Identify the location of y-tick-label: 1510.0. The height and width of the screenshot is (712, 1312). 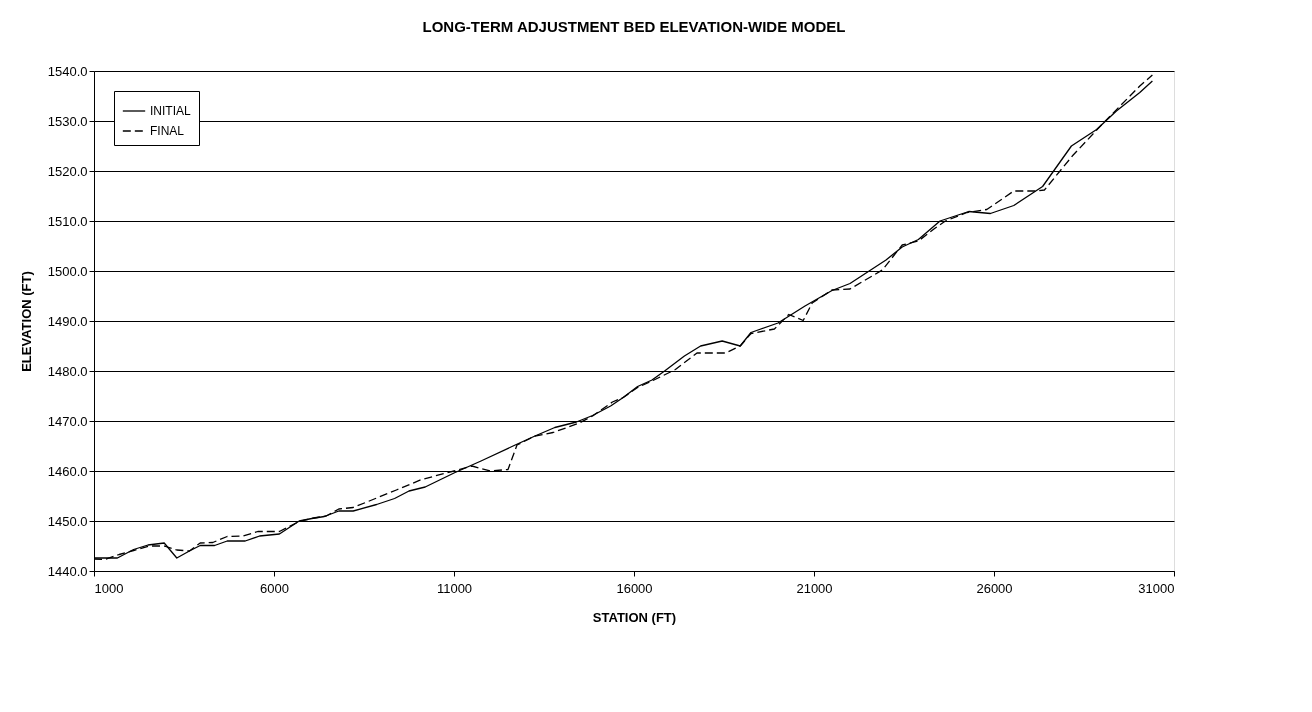
(67, 221).